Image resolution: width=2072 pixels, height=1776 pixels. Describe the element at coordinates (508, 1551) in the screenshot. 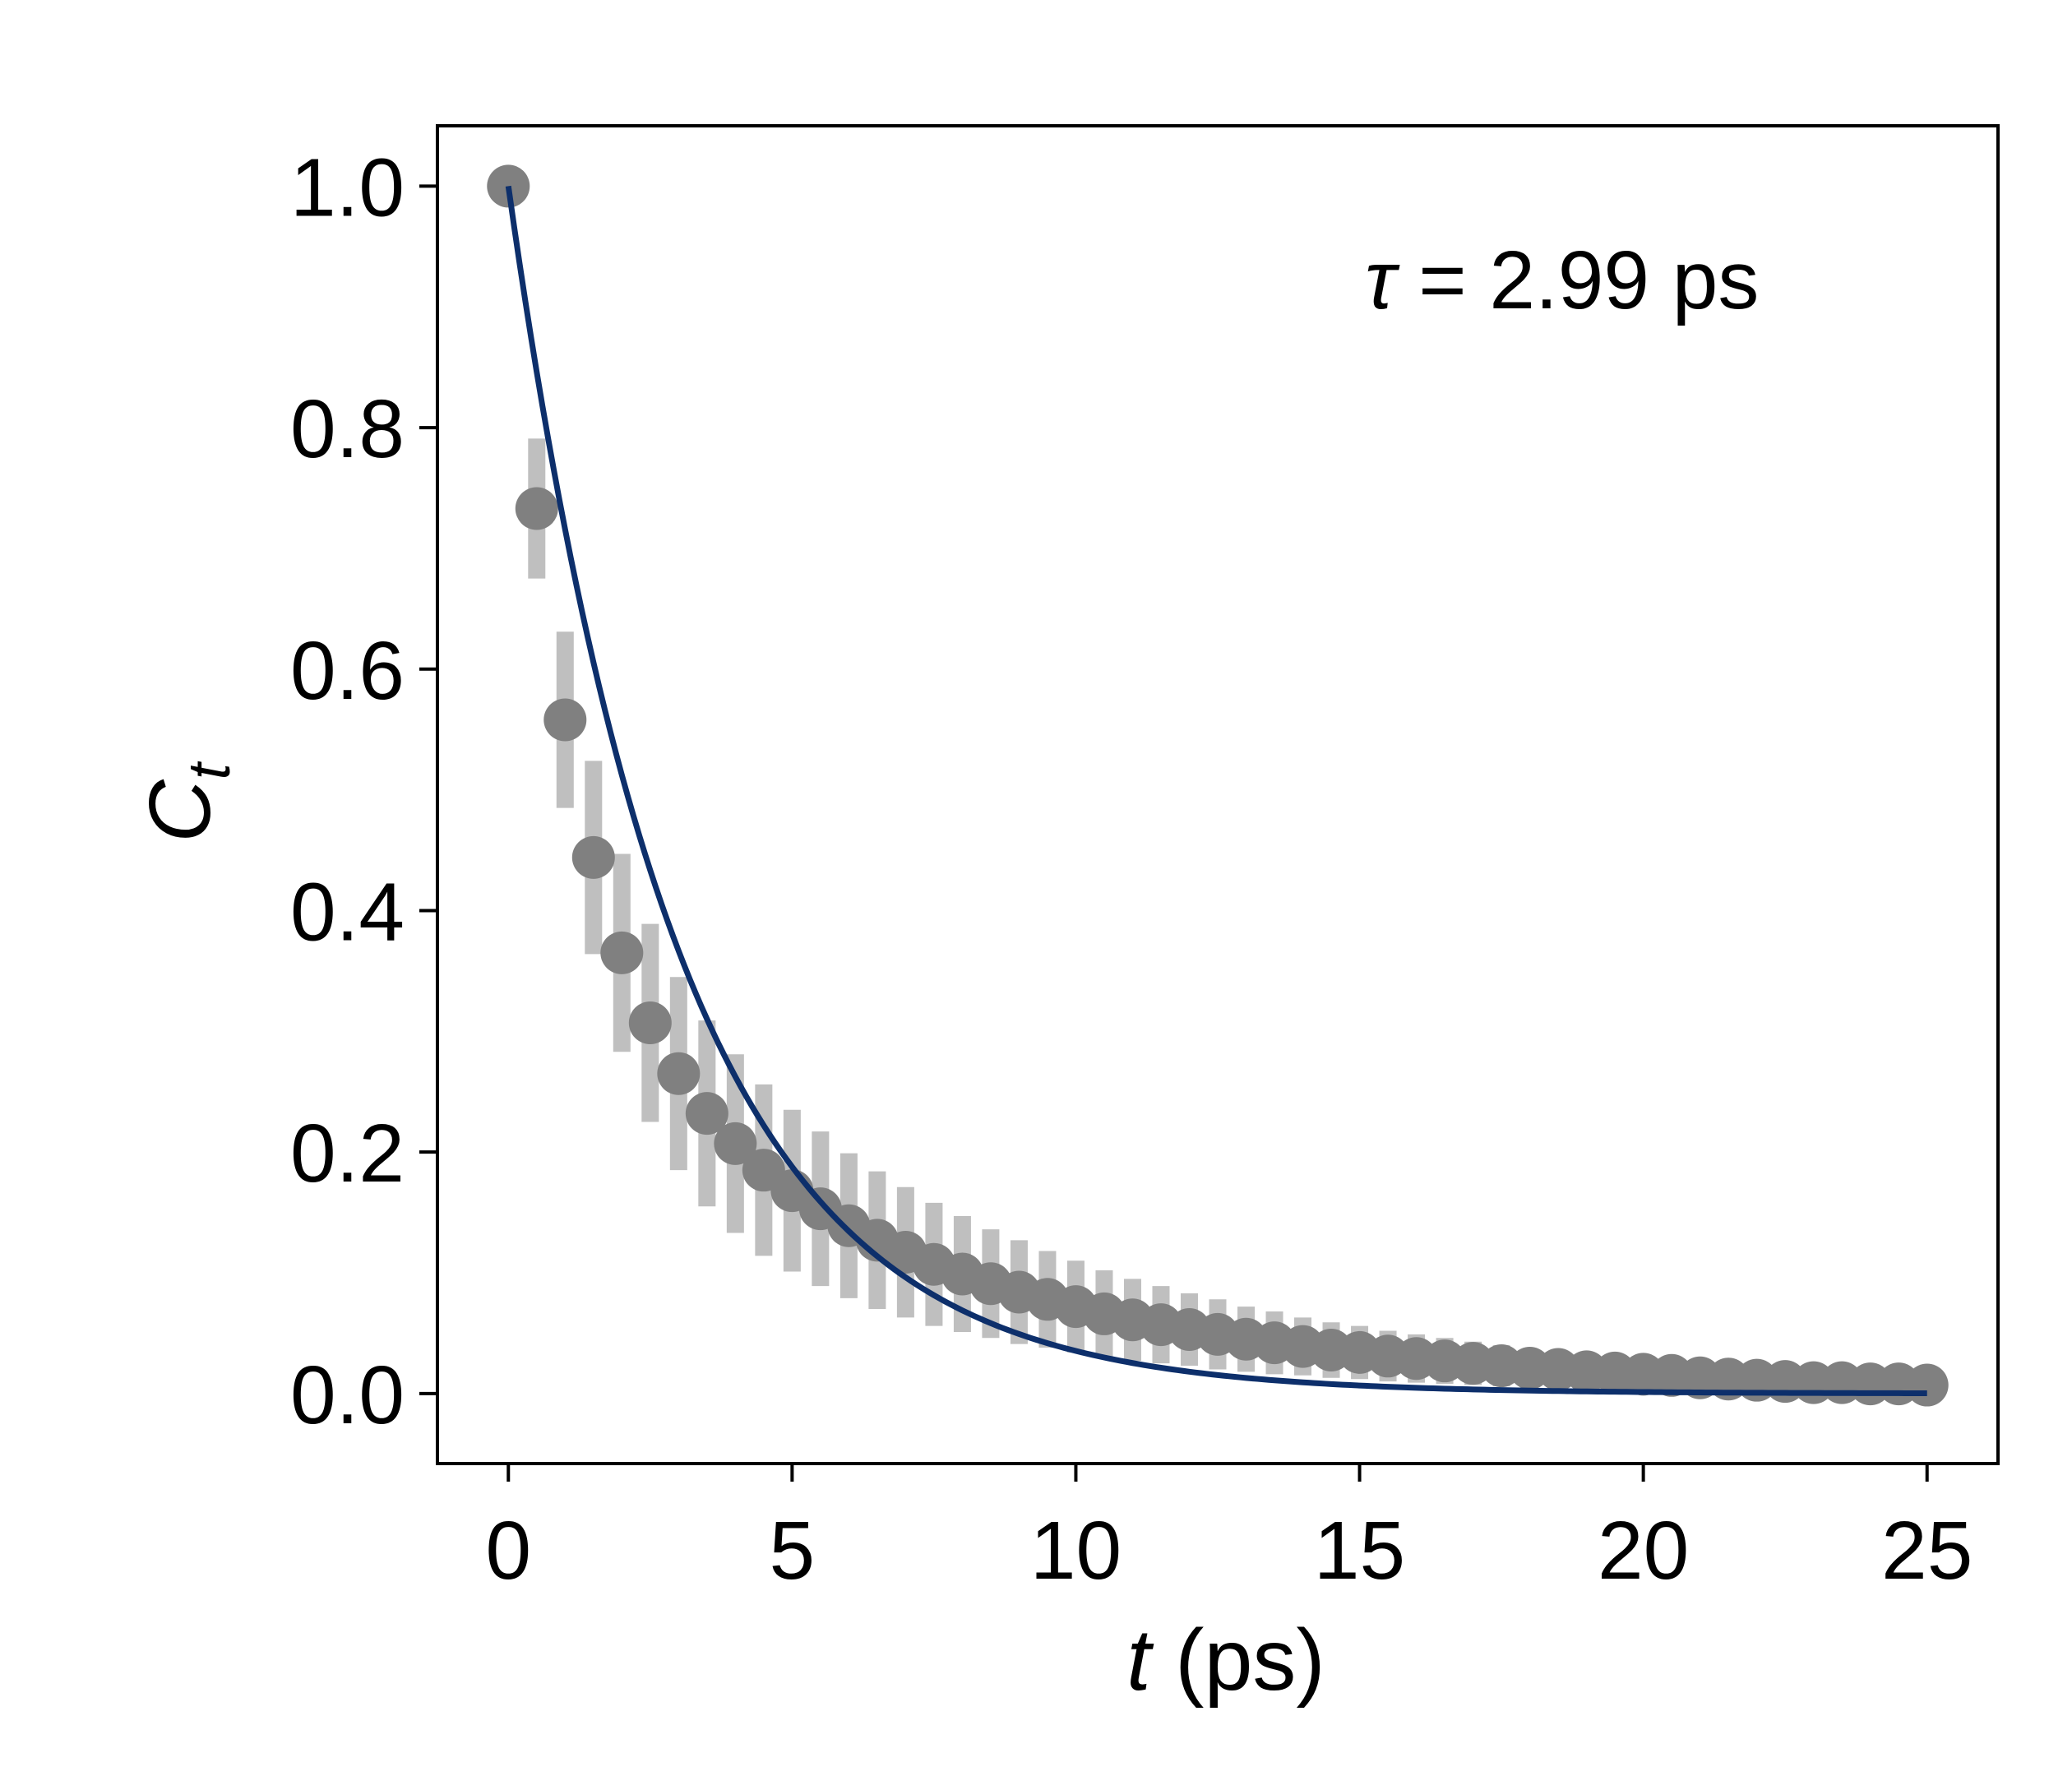

I see `x-tick-label: 0` at that location.